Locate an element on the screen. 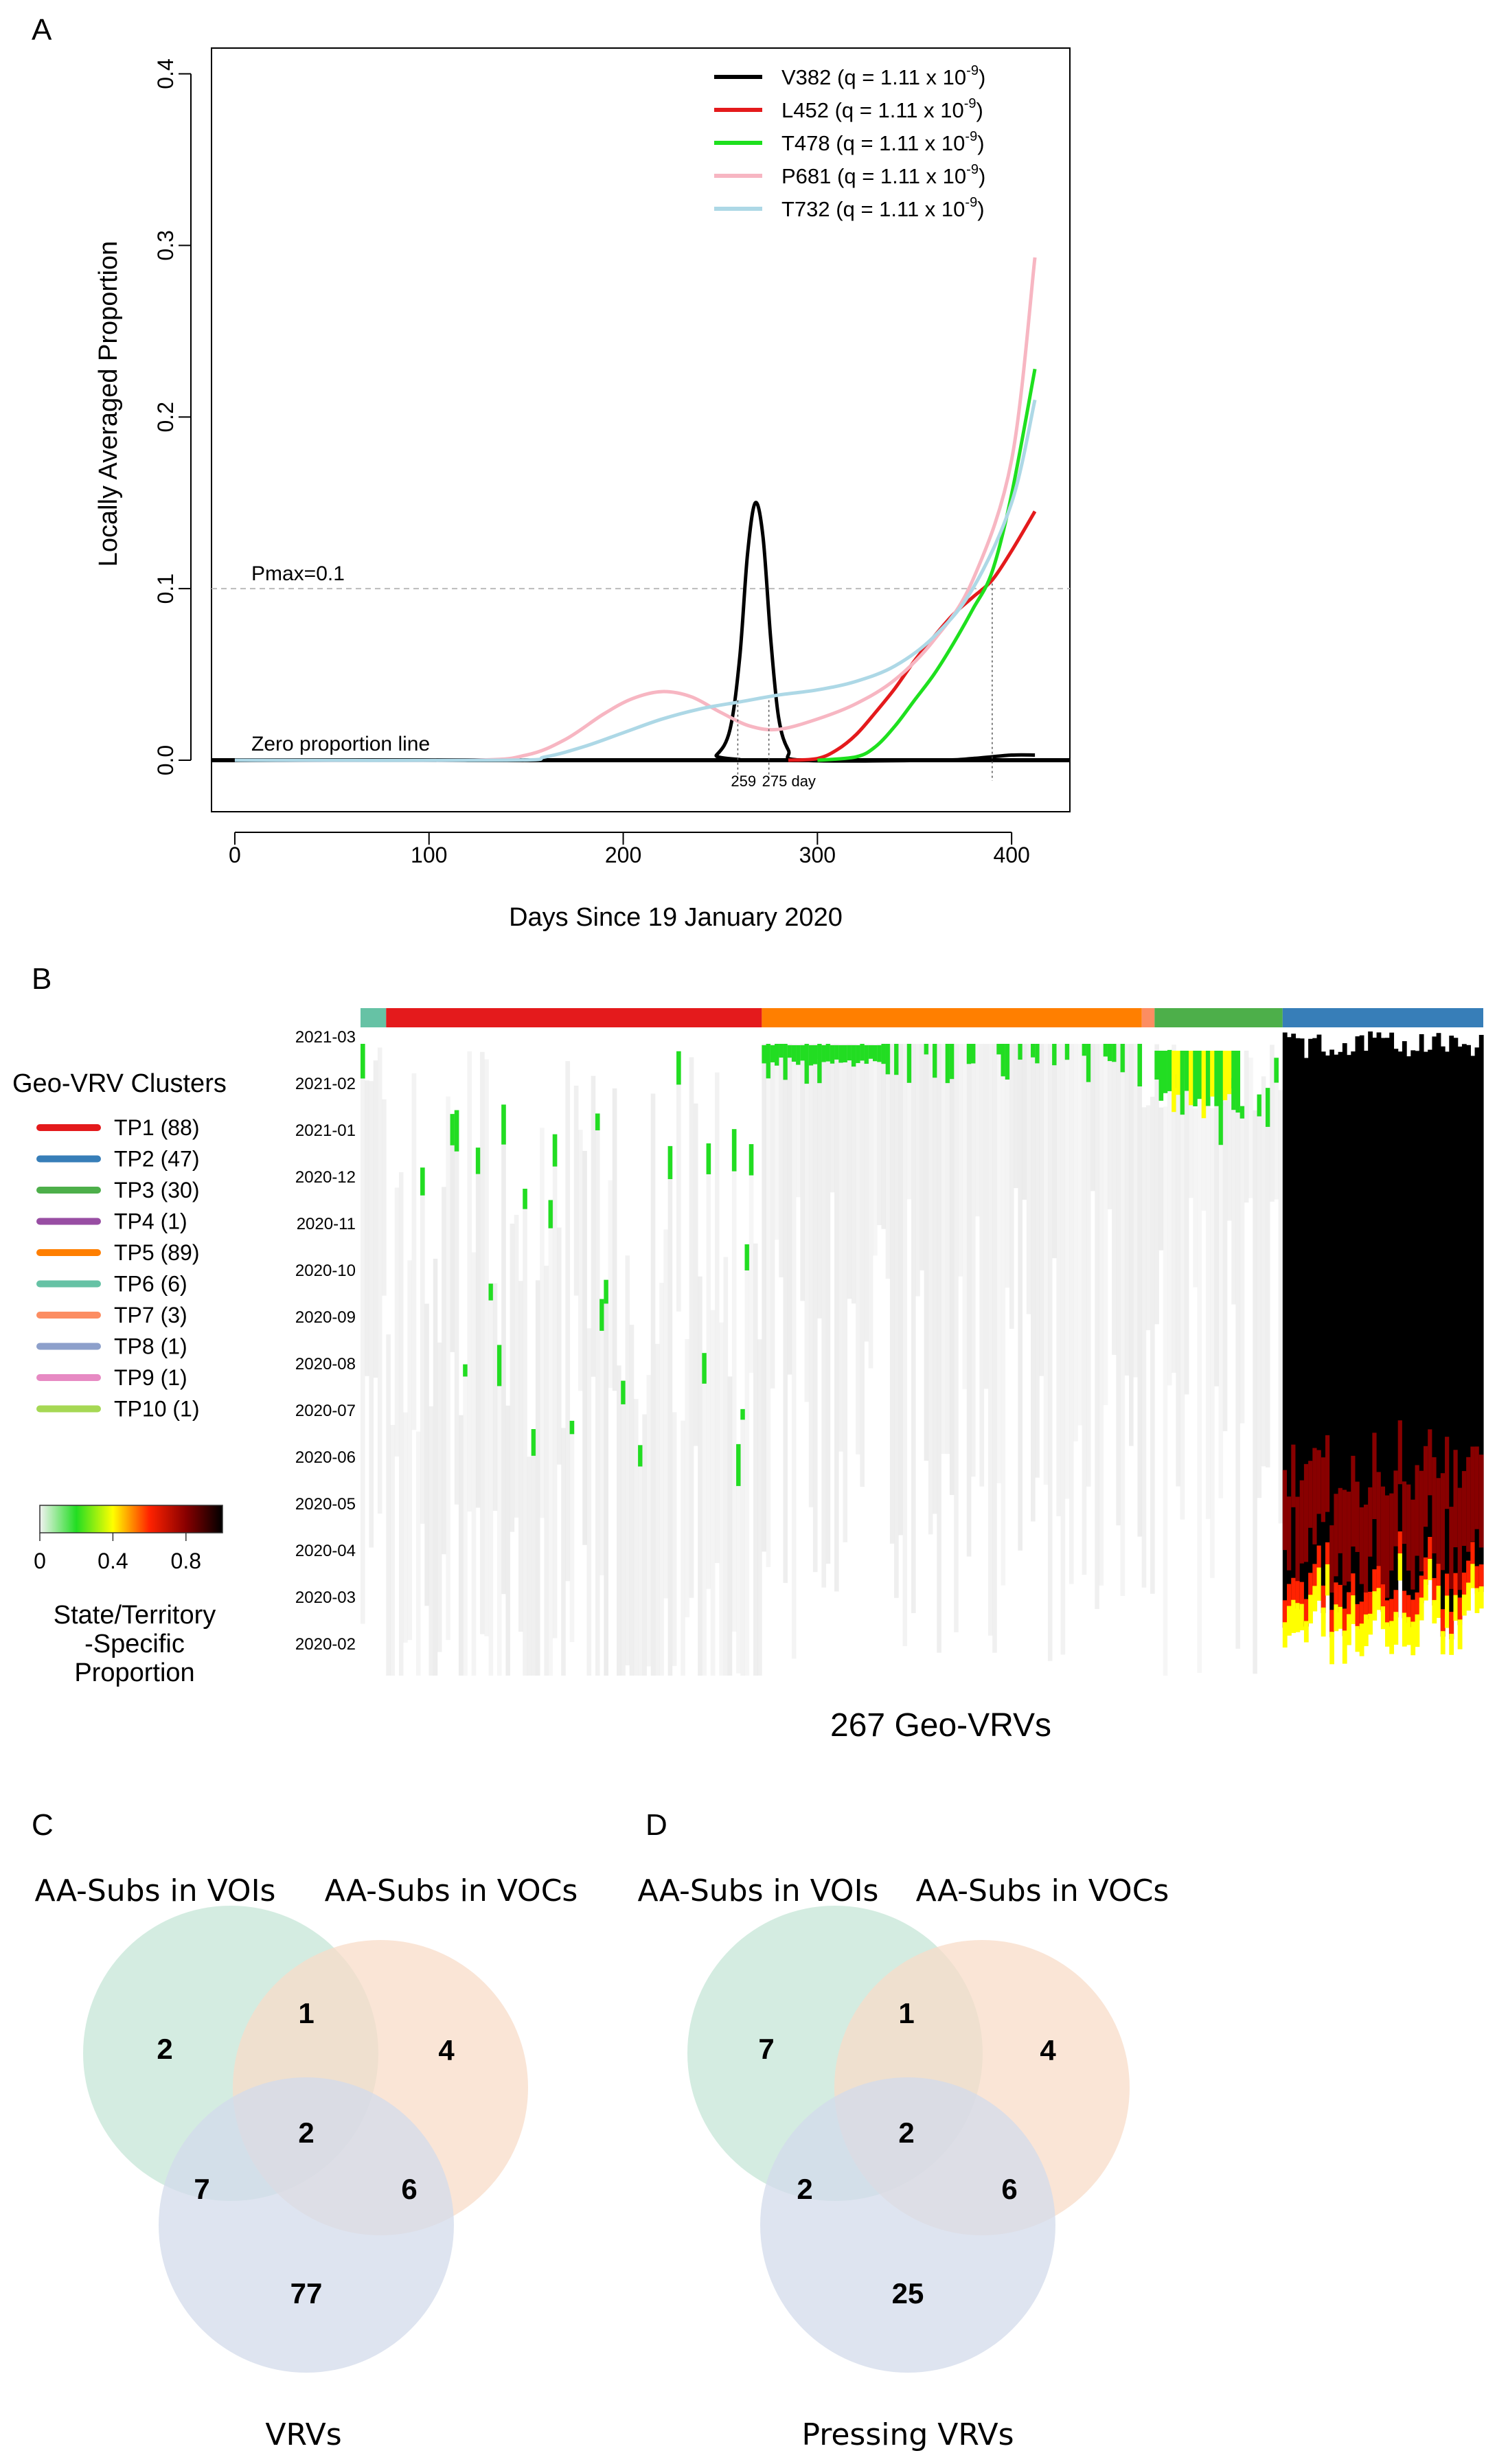 Image resolution: width=1508 pixels, height=2464 pixels. venn-d-only-c: 25 is located at coordinates (908, 2293).